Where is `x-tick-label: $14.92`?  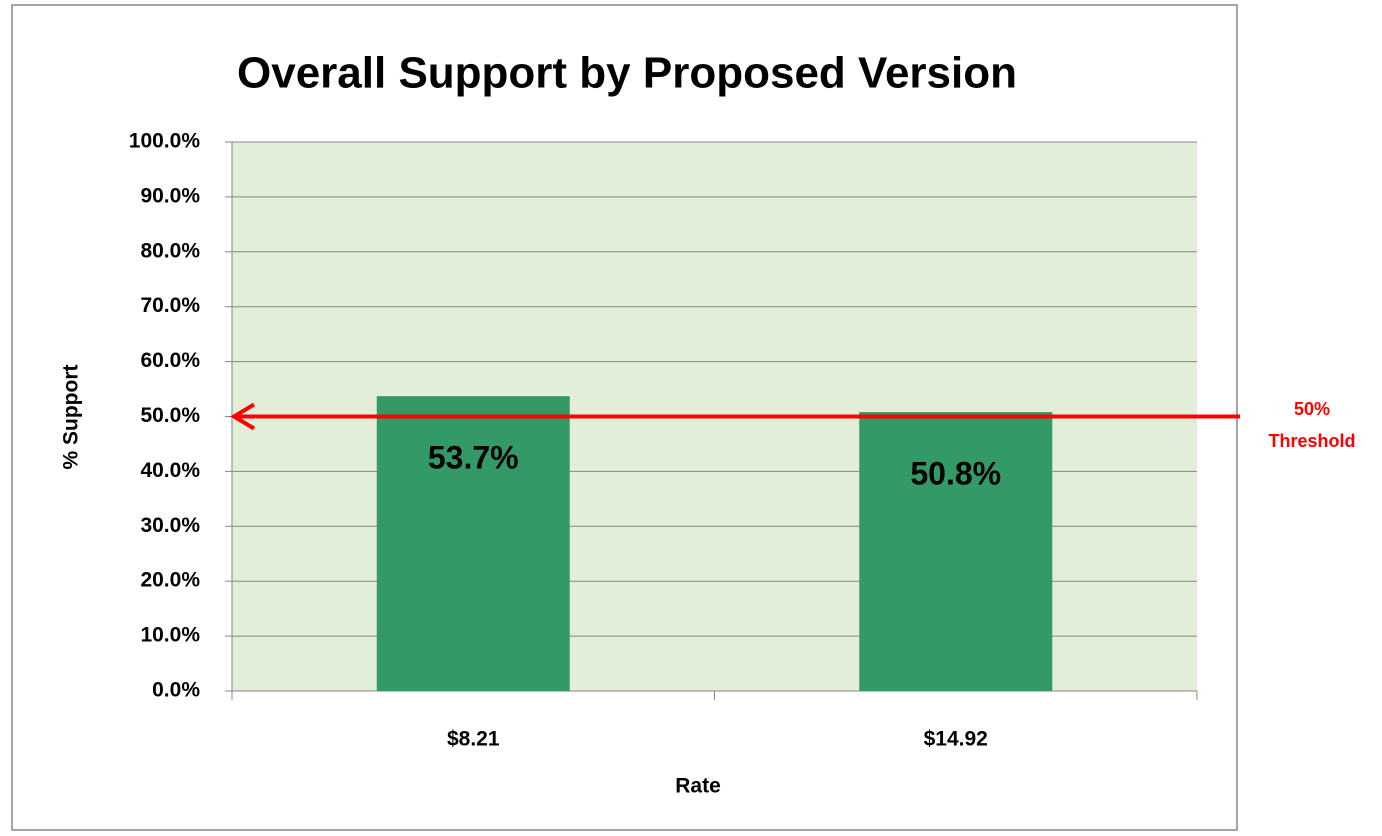 x-tick-label: $14.92 is located at coordinates (956, 739).